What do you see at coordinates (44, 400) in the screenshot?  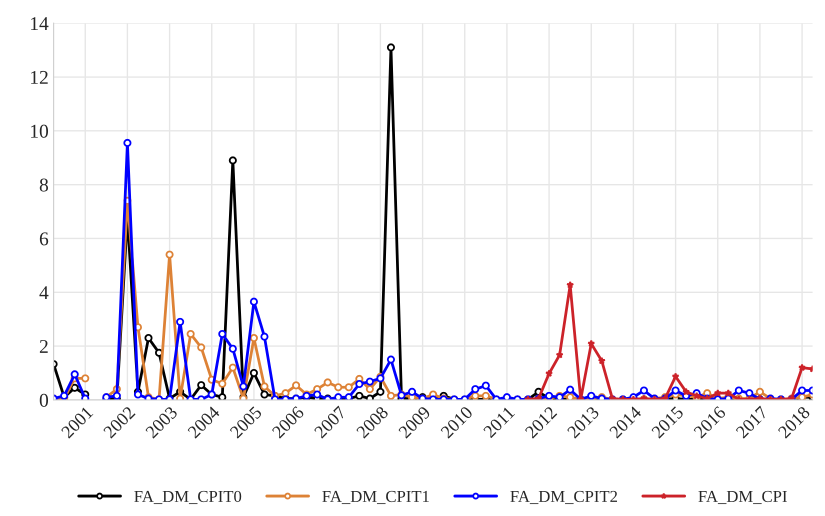 I see `y-tick-label: 0` at bounding box center [44, 400].